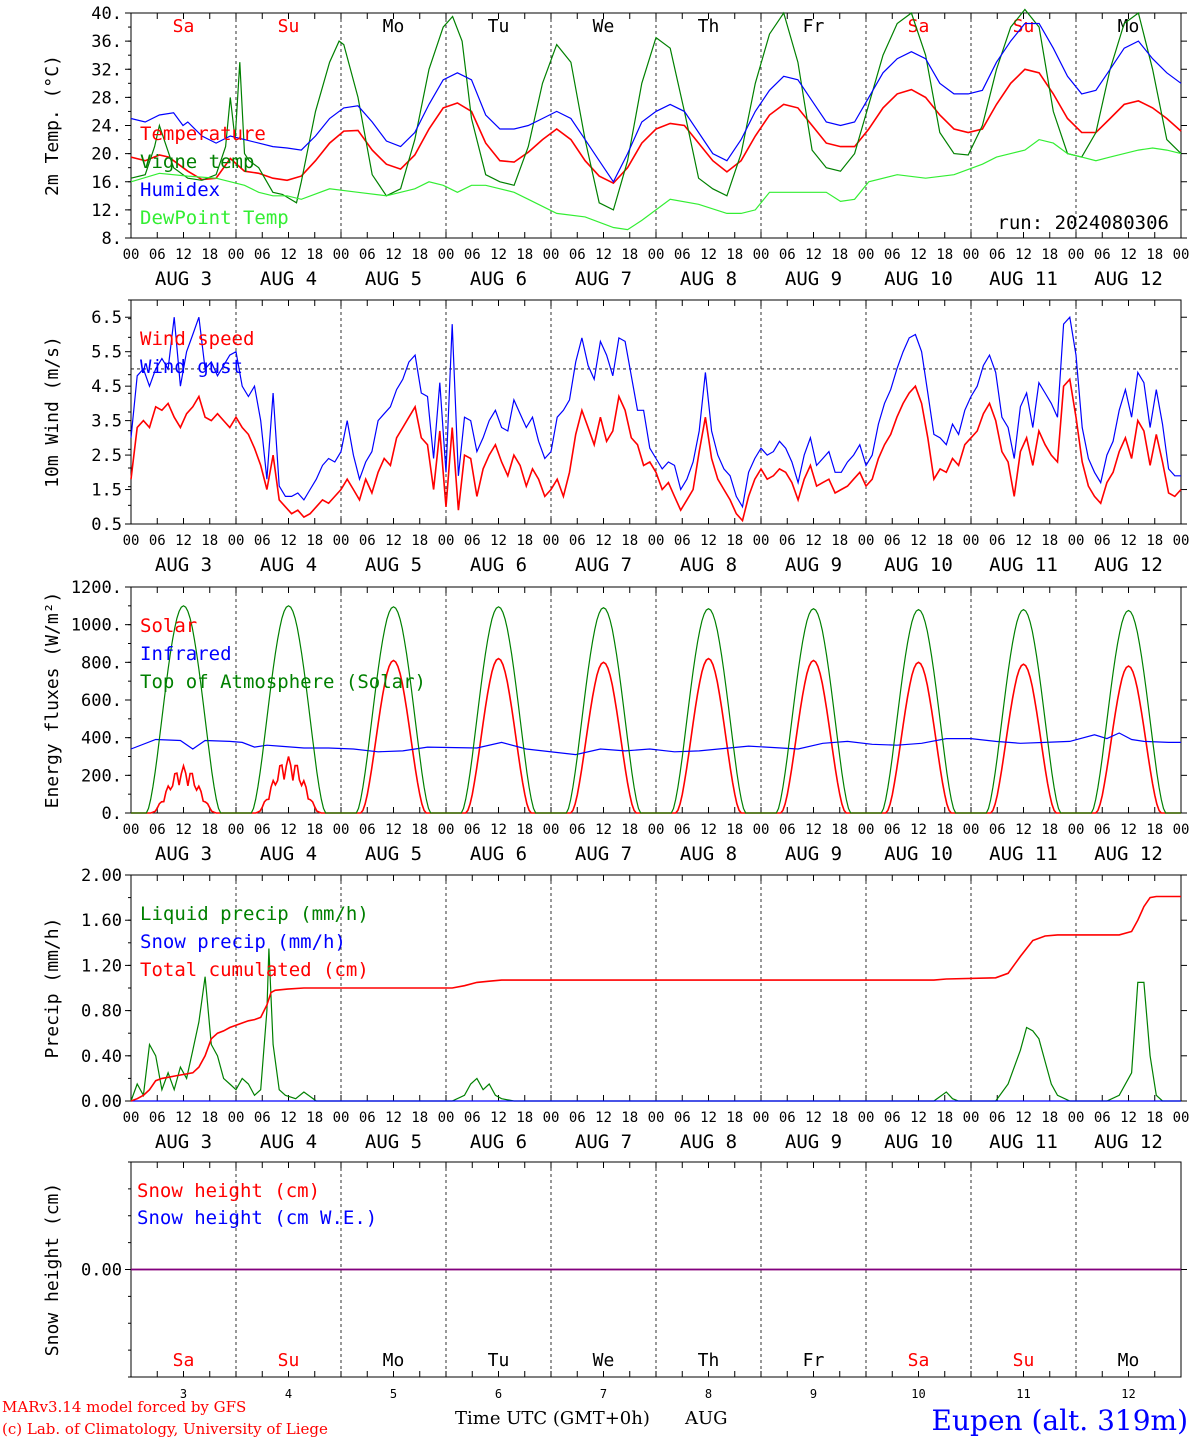 Image resolution: width=1194 pixels, height=1440 pixels. I want to click on legend-entry: DewPoint Temp, so click(214, 218).